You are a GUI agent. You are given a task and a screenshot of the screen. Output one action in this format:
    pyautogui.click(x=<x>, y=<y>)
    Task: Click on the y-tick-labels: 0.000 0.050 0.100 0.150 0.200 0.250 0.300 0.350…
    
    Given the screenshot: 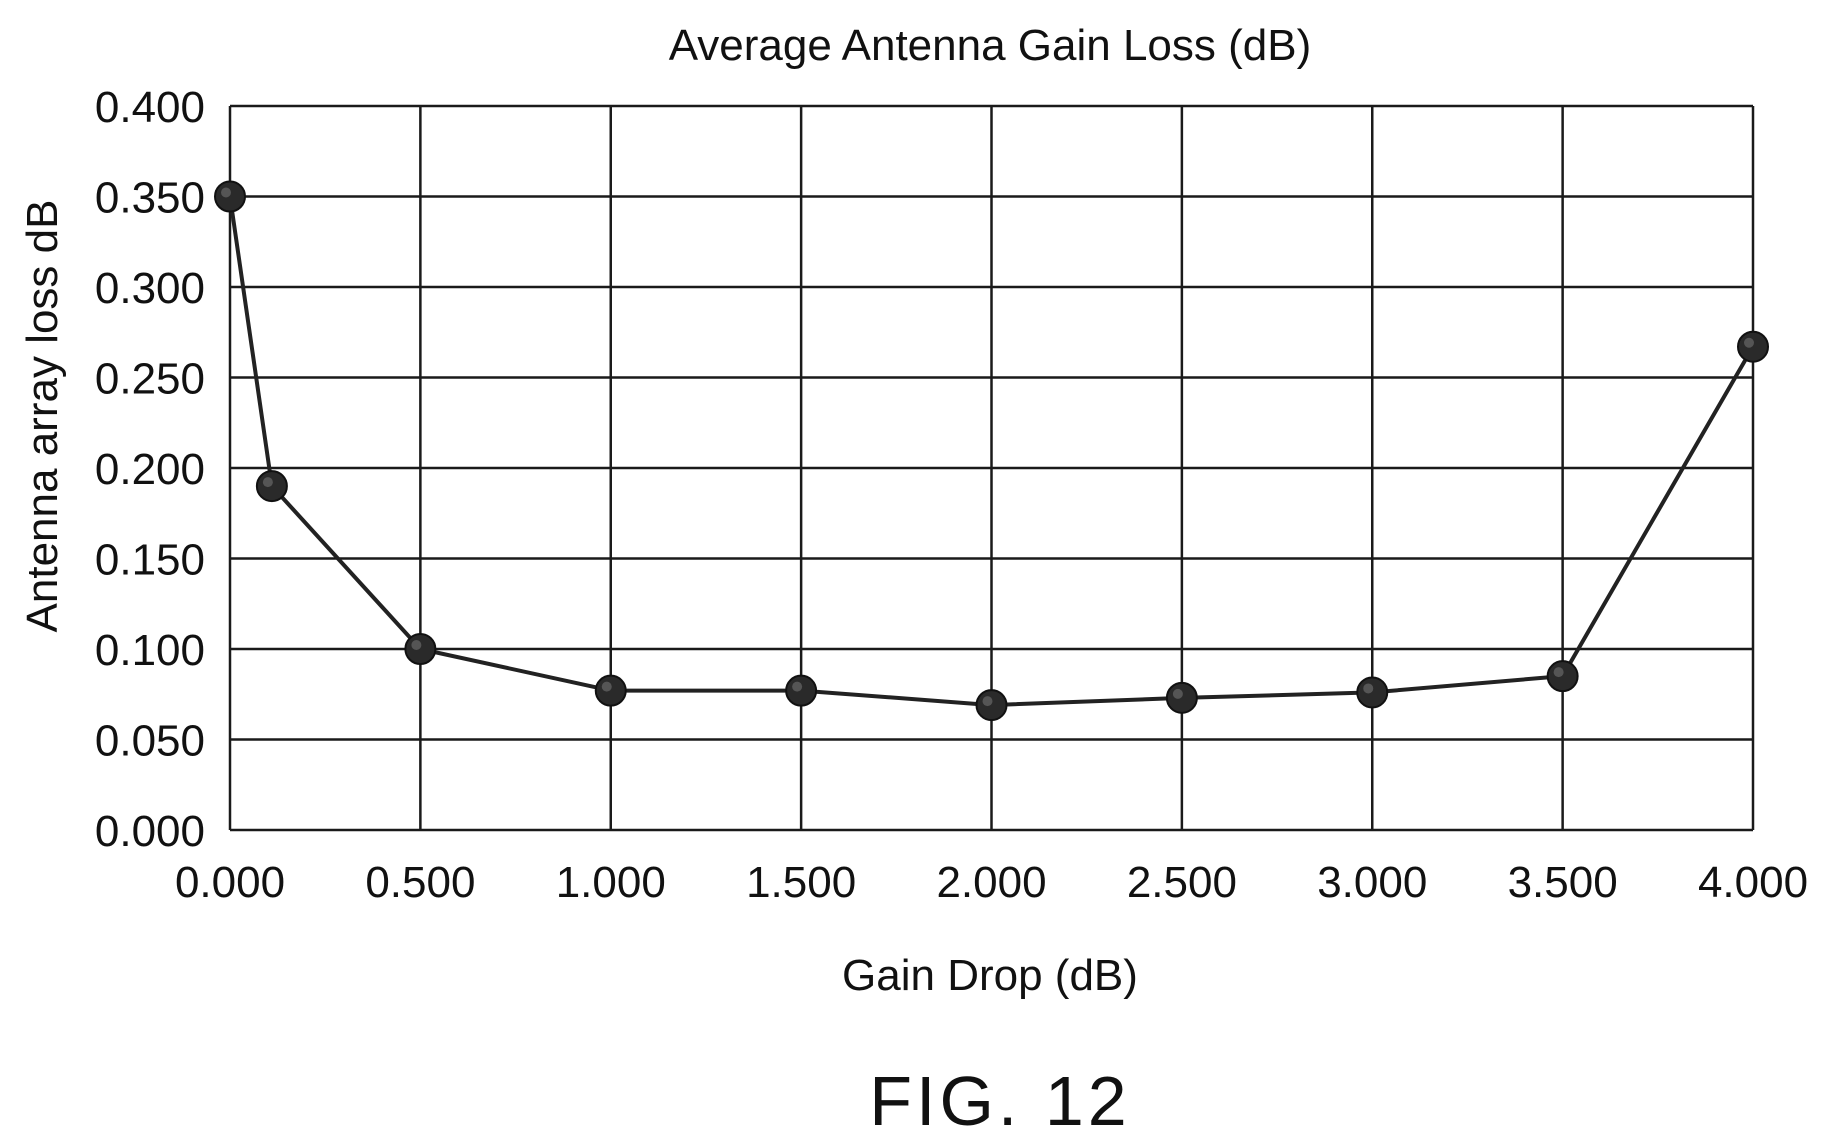 What is the action you would take?
    pyautogui.click(x=150, y=469)
    